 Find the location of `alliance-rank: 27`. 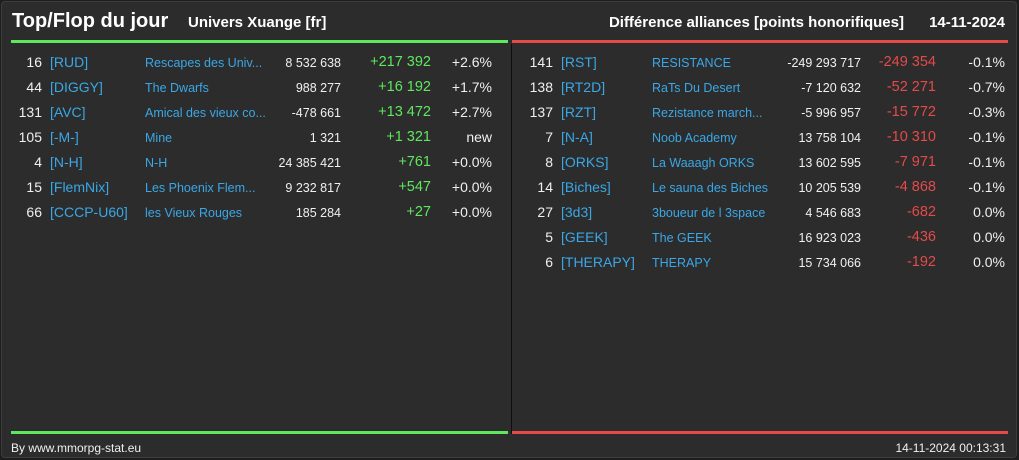

alliance-rank: 27 is located at coordinates (545, 212).